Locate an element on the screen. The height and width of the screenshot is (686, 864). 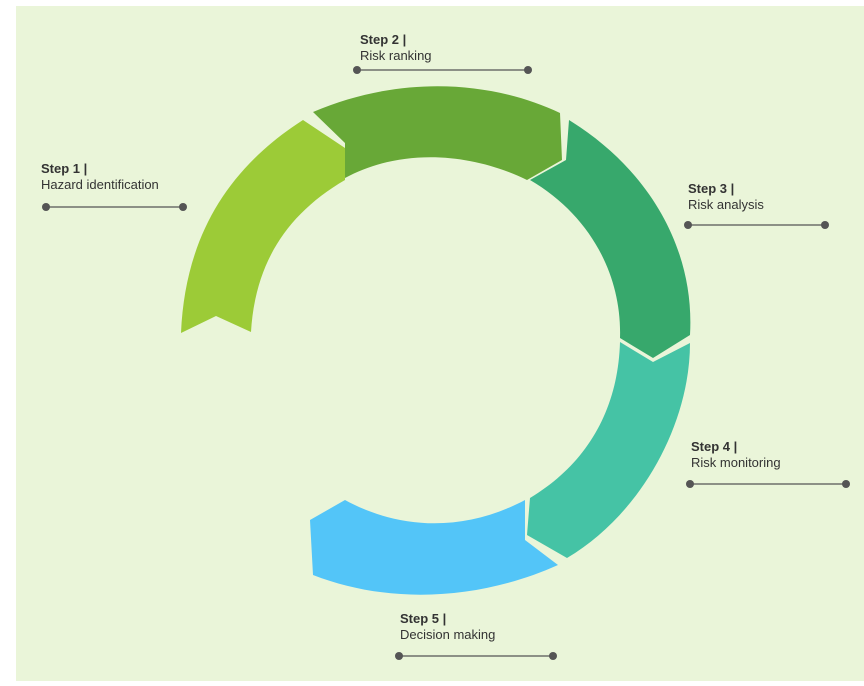
step-4-label: Step 4 | Risk monitoring is located at coordinates (736, 455).